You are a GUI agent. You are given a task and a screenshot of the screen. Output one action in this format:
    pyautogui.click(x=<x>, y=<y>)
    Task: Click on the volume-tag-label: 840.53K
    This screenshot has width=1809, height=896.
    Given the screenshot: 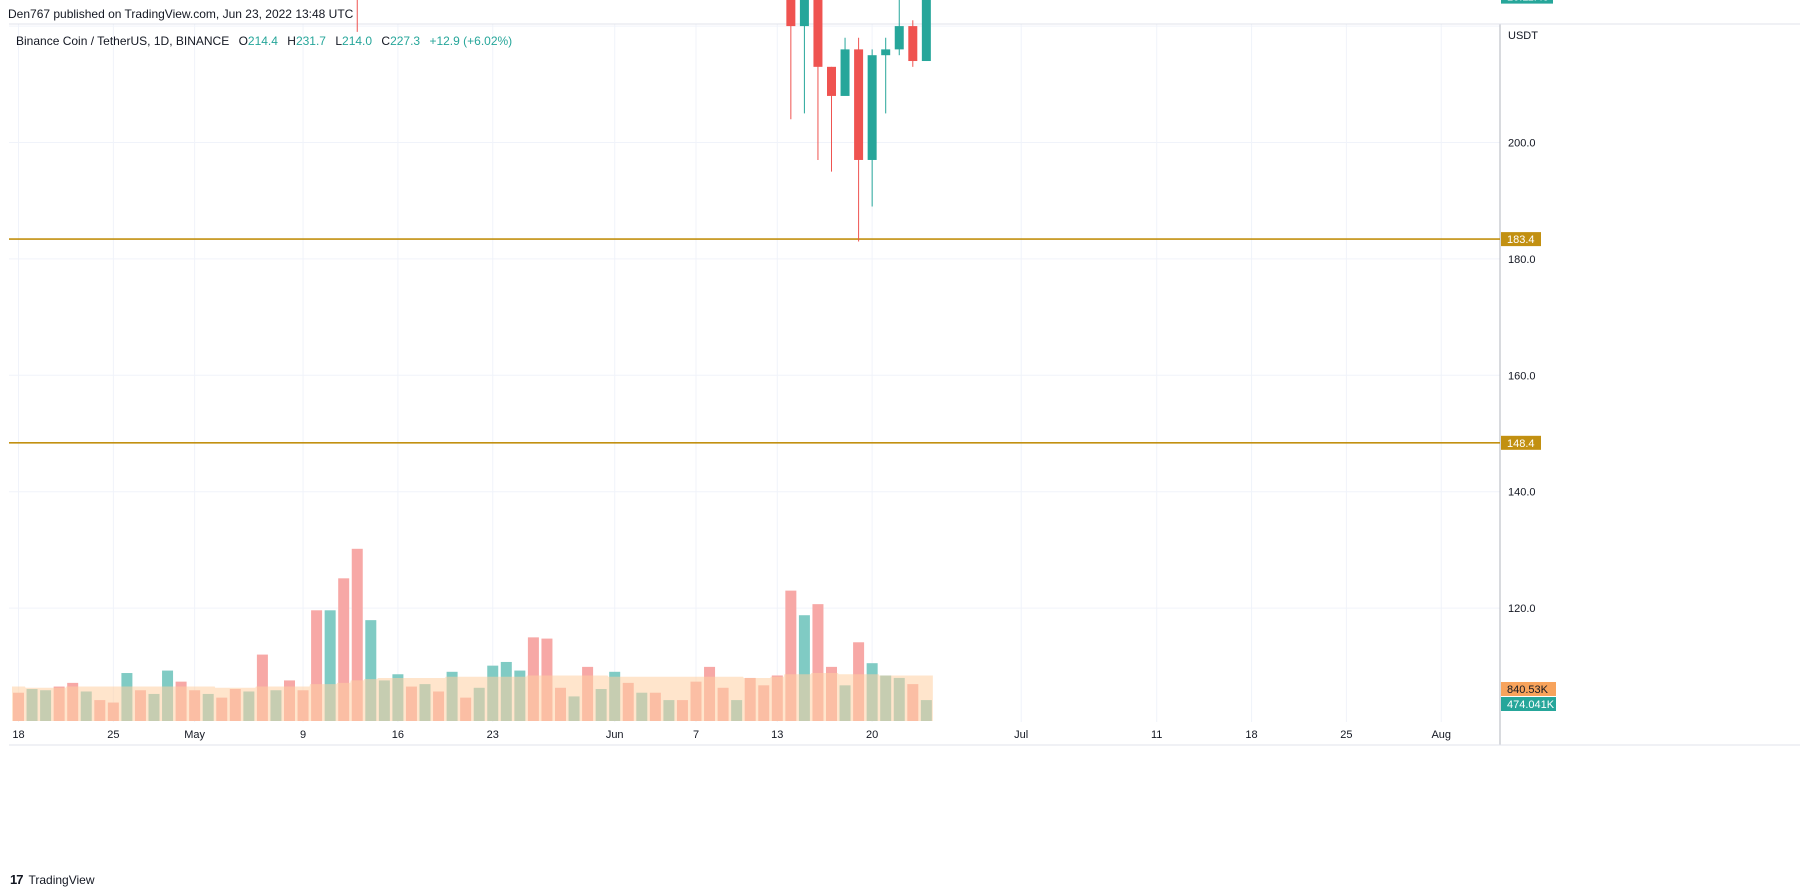 What is the action you would take?
    pyautogui.click(x=1528, y=690)
    